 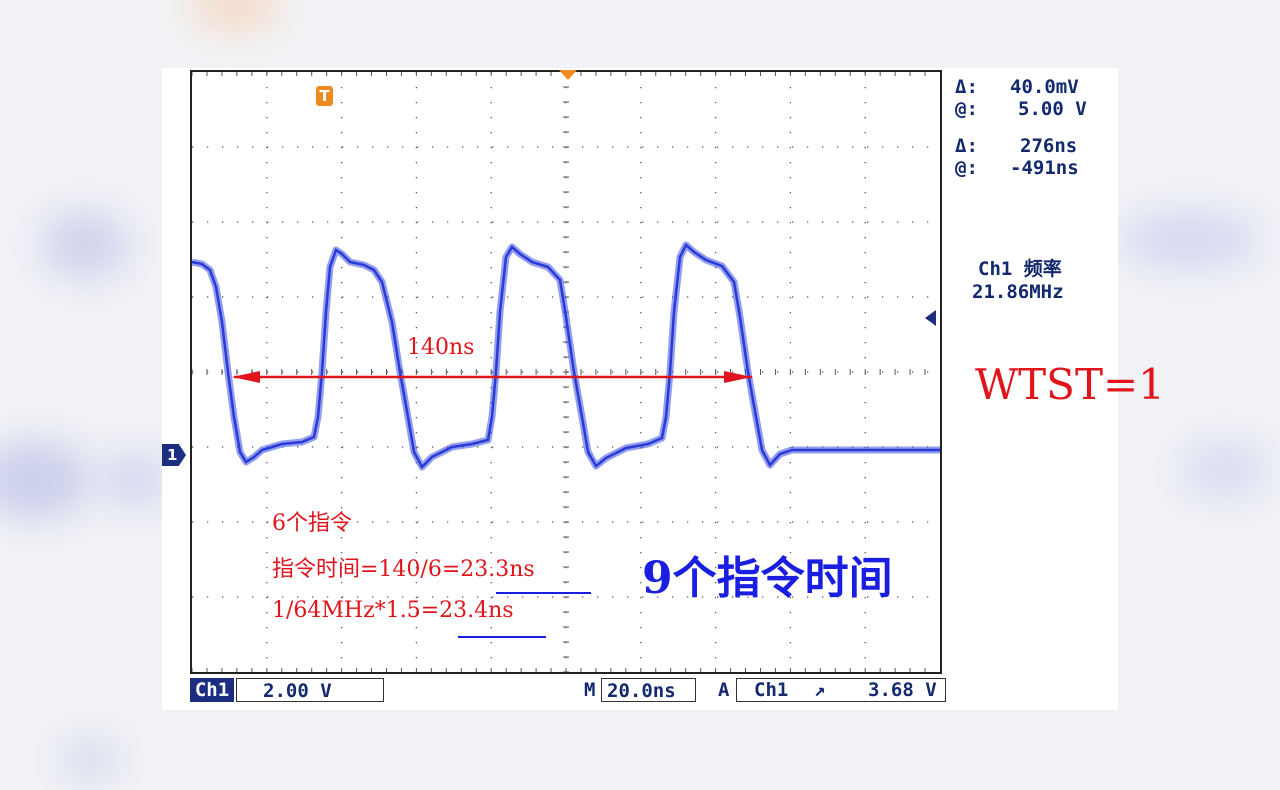 What do you see at coordinates (1018, 292) in the screenshot?
I see `measurement-value: 21.86MHz` at bounding box center [1018, 292].